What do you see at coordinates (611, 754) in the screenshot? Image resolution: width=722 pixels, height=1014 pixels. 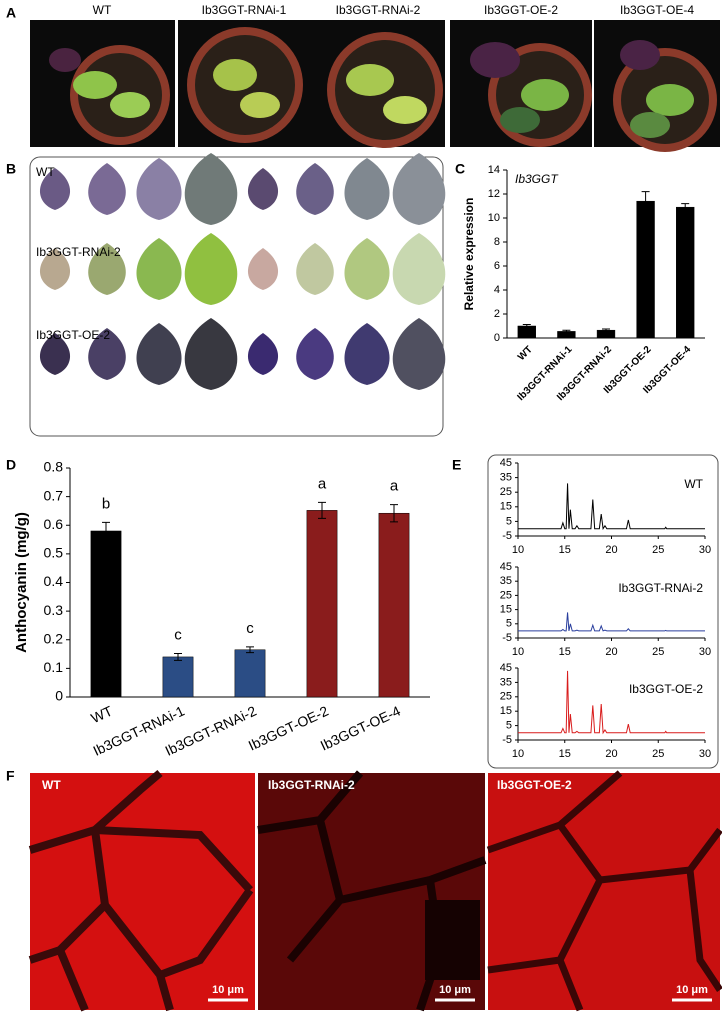 I see `x-tick-label: 20` at bounding box center [611, 754].